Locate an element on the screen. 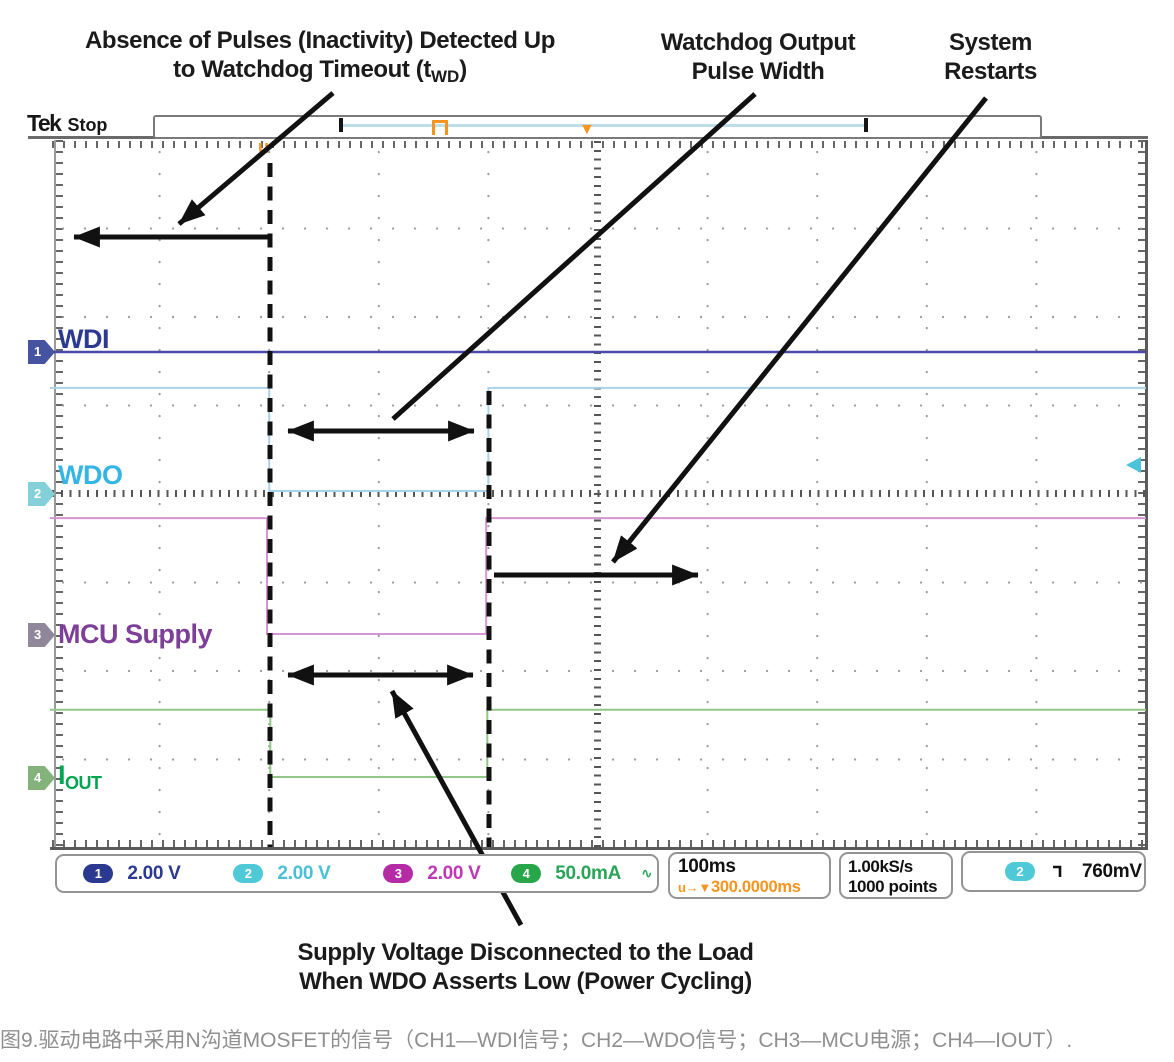 Image resolution: width=1174 pixels, height=1062 pixels. ch3-badge: 3 is located at coordinates (398, 873).